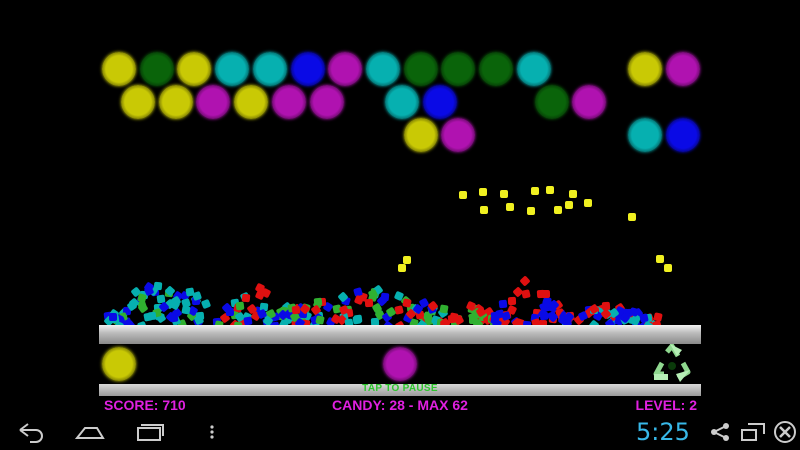 The image size is (800, 450). What do you see at coordinates (400, 432) in the screenshot?
I see `system-navigation-bar` at bounding box center [400, 432].